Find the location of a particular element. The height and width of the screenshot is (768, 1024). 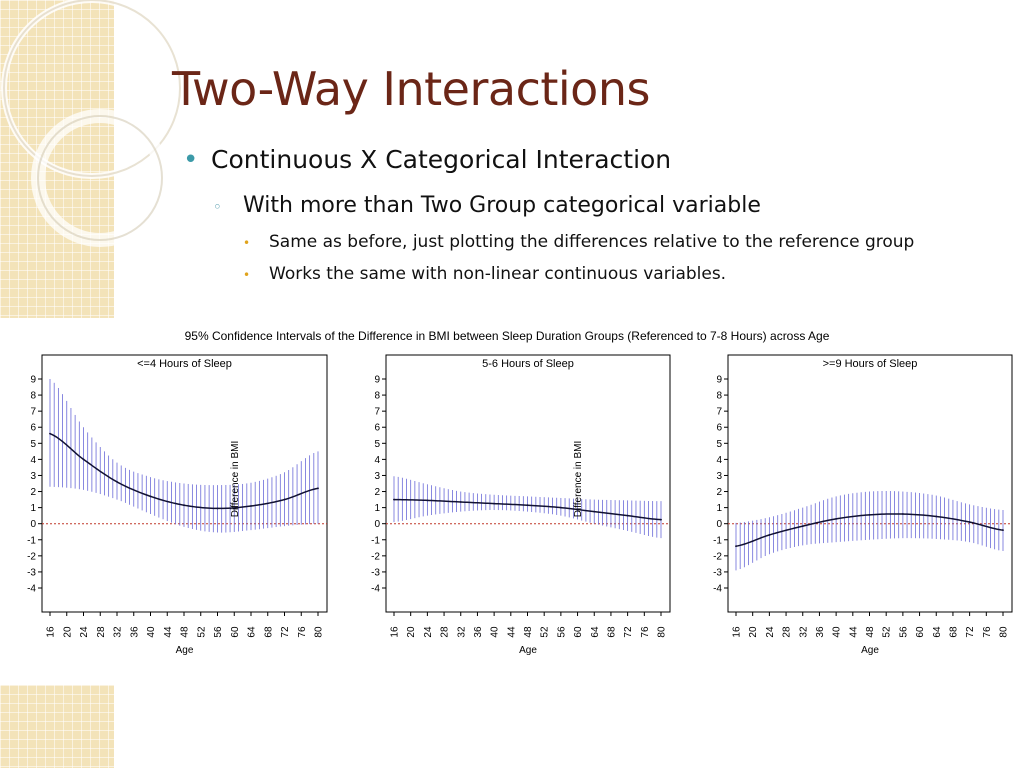

bullet-level1: • Continuous X Categorical Interaction is located at coordinates (427, 160).